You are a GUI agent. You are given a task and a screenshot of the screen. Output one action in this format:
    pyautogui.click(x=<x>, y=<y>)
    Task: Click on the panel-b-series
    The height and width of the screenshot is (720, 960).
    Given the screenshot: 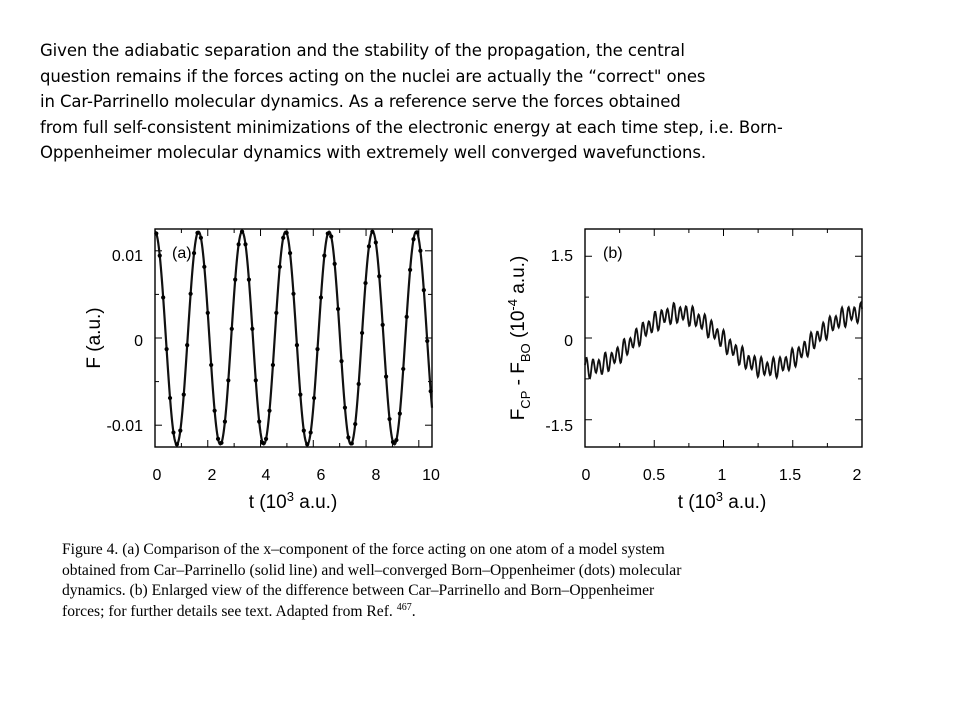 What is the action you would take?
    pyautogui.click(x=723, y=340)
    